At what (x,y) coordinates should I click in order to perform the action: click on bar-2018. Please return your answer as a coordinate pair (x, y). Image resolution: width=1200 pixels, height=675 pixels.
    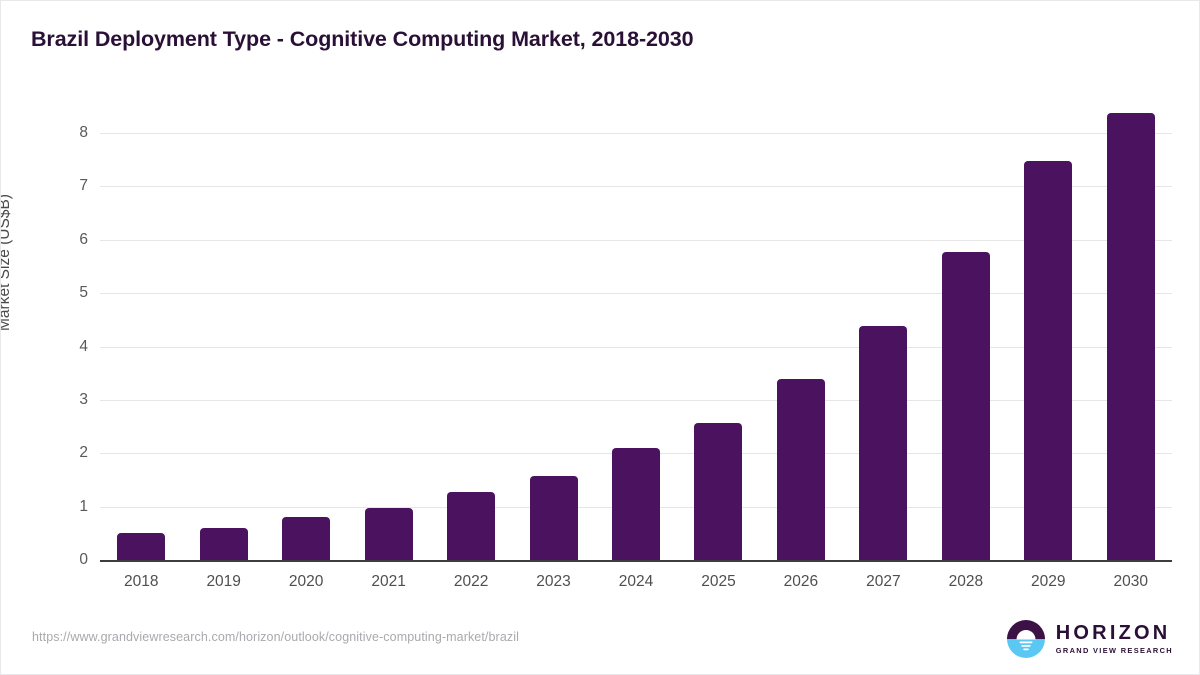
    Looking at the image, I should click on (141, 546).